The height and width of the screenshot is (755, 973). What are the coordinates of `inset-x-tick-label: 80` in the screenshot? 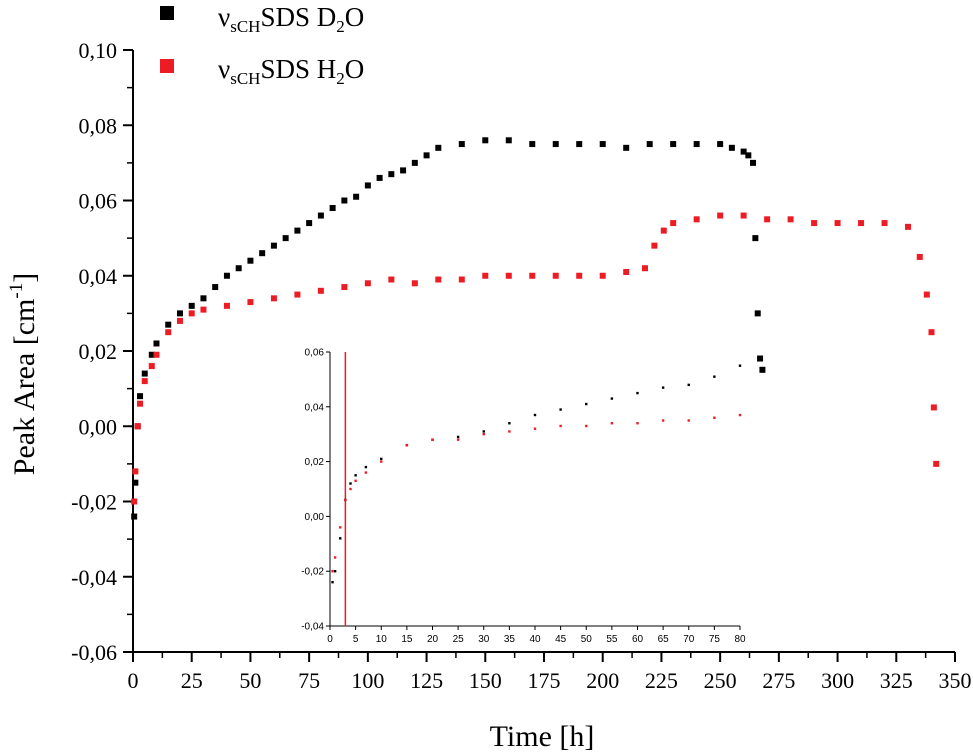 It's located at (740, 639).